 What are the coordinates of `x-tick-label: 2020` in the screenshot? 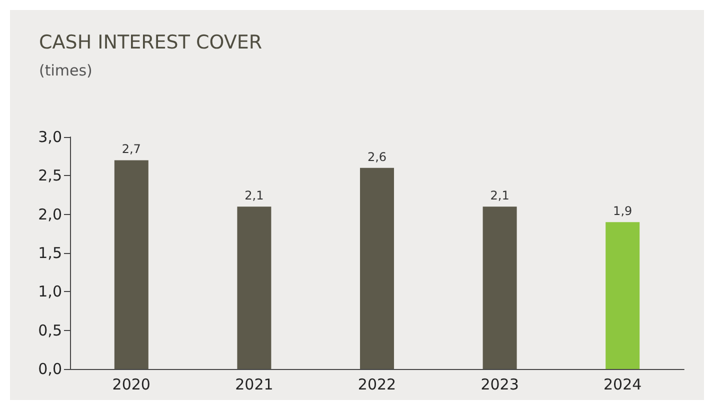 It's located at (131, 385).